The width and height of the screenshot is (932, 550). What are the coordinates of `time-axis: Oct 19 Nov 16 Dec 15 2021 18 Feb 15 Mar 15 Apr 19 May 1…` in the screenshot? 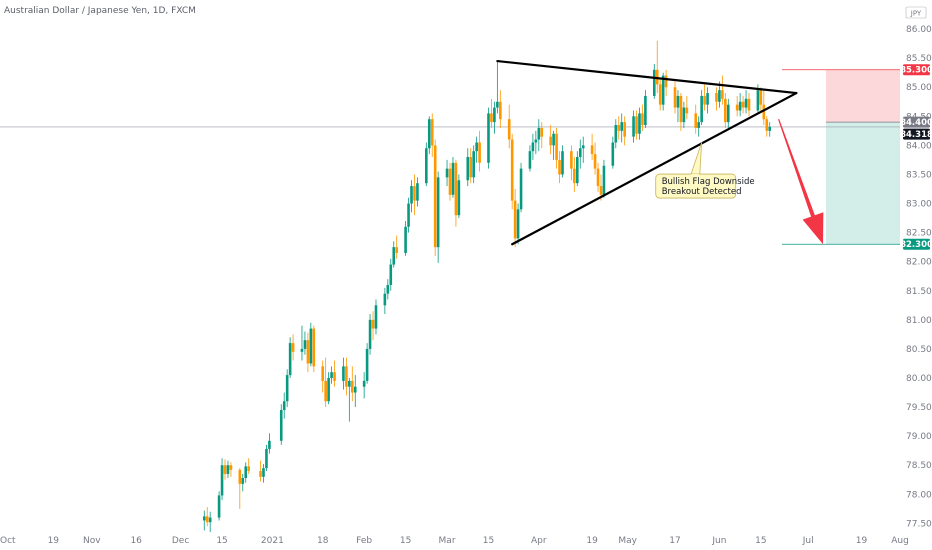 It's located at (454, 541).